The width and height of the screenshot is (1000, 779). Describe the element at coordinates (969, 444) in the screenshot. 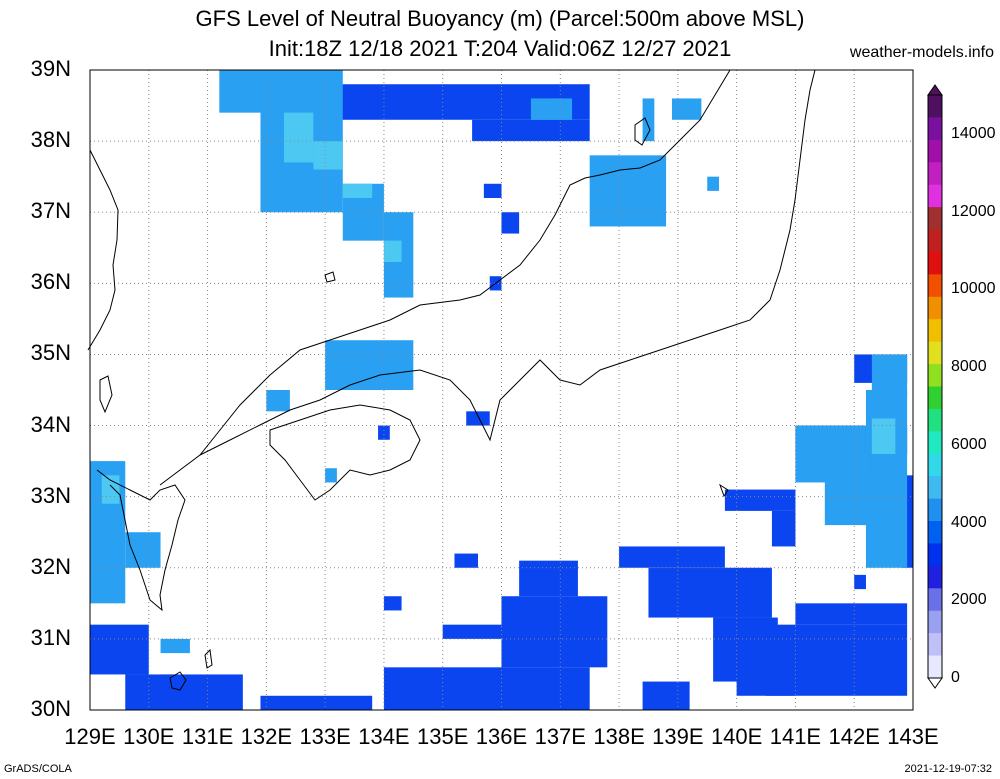

I see `colorbar-label-6000: 6000` at that location.